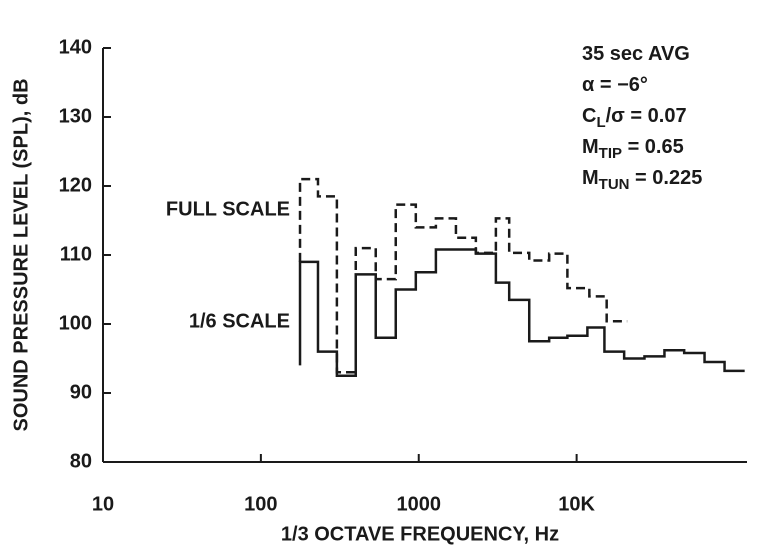 The width and height of the screenshot is (764, 551). Describe the element at coordinates (21, 254) in the screenshot. I see `y-axis-label: SOUND PRESSURE LEVEL (SPL), dB` at that location.